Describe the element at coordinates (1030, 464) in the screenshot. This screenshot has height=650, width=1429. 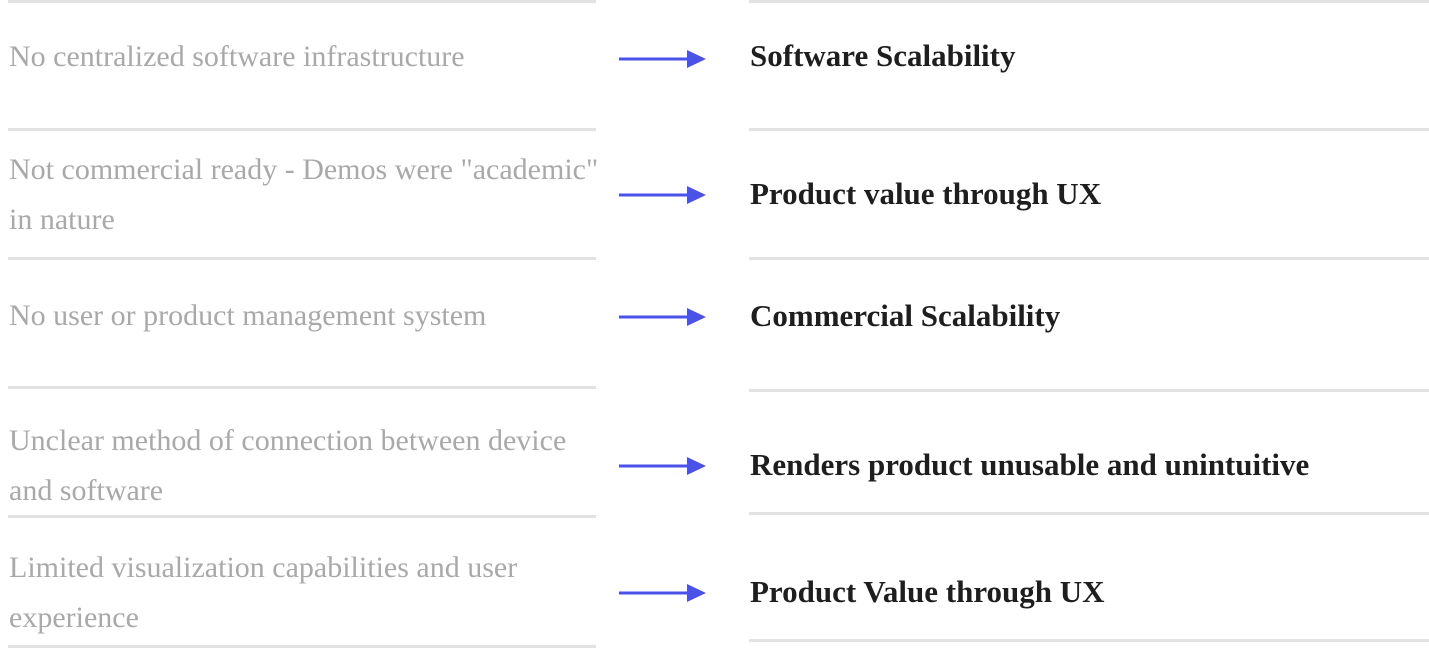
I see `outcome-text: Renders product unusable and unintuitive` at that location.